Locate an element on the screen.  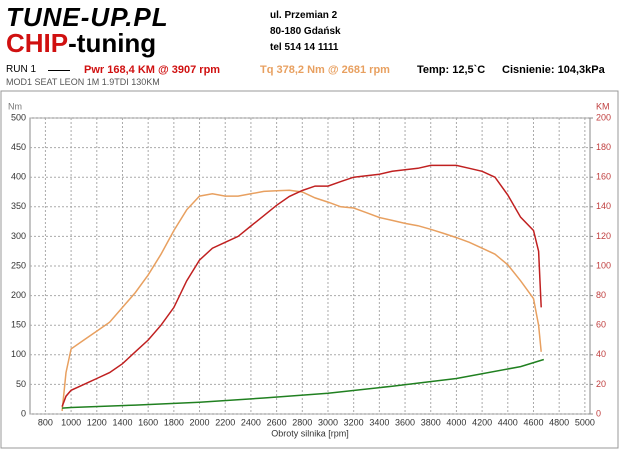
y2-tick-label: 100 is located at coordinates (603, 265).